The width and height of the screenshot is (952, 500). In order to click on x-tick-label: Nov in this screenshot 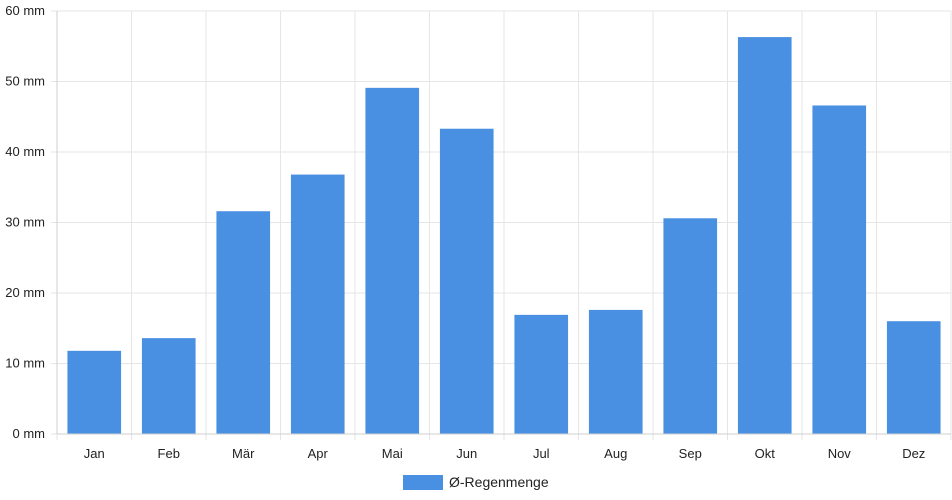, I will do `click(840, 453)`.